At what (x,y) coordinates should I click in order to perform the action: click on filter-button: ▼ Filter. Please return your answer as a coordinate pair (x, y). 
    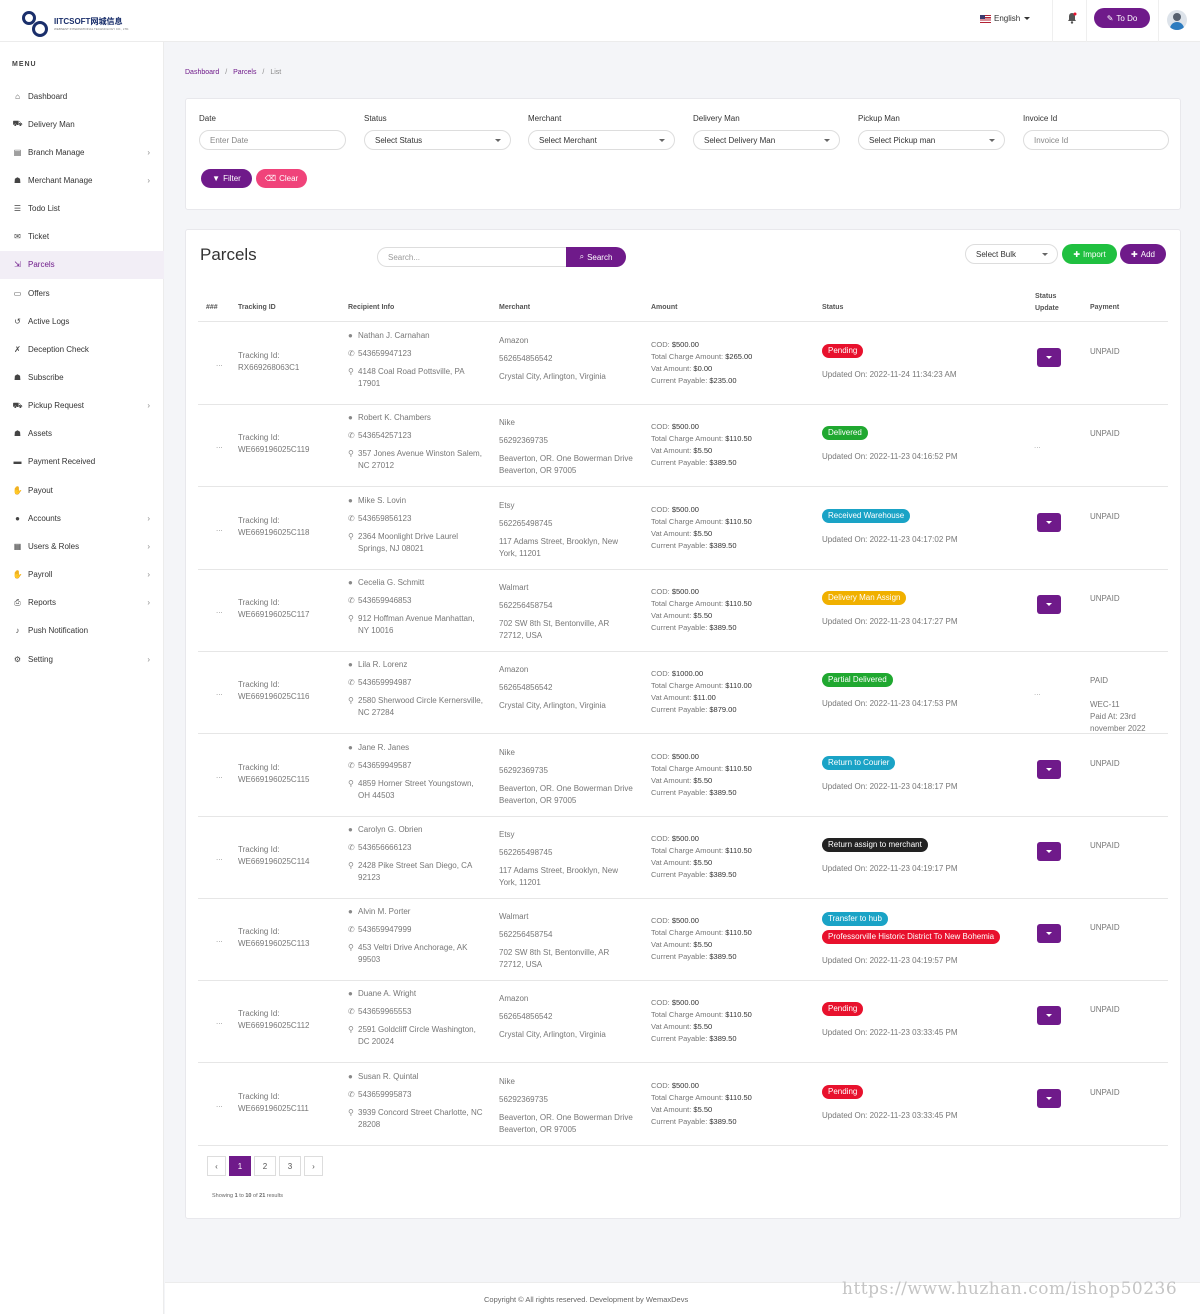
    Looking at the image, I should click on (226, 178).